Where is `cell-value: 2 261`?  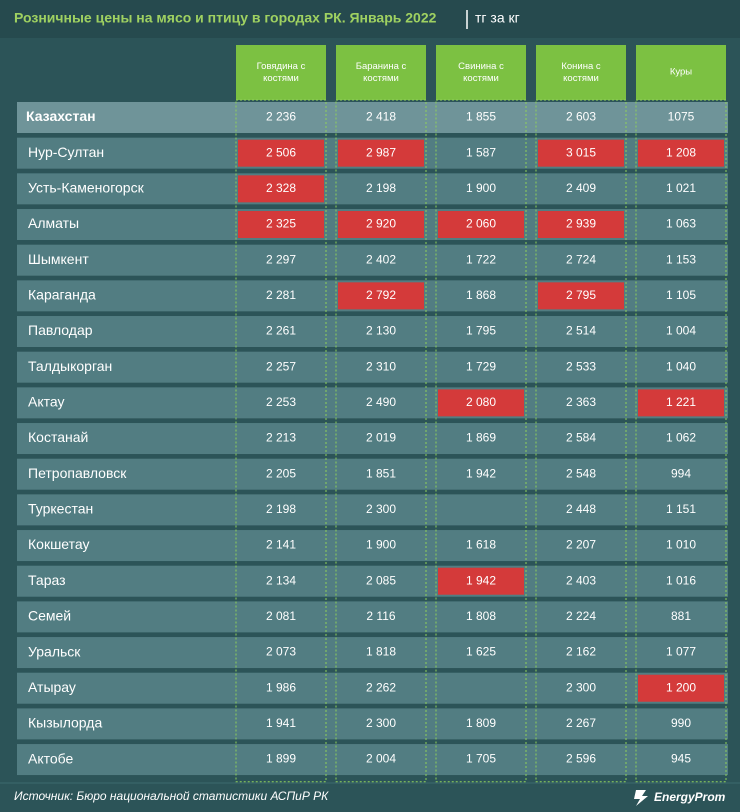 cell-value: 2 261 is located at coordinates (281, 331).